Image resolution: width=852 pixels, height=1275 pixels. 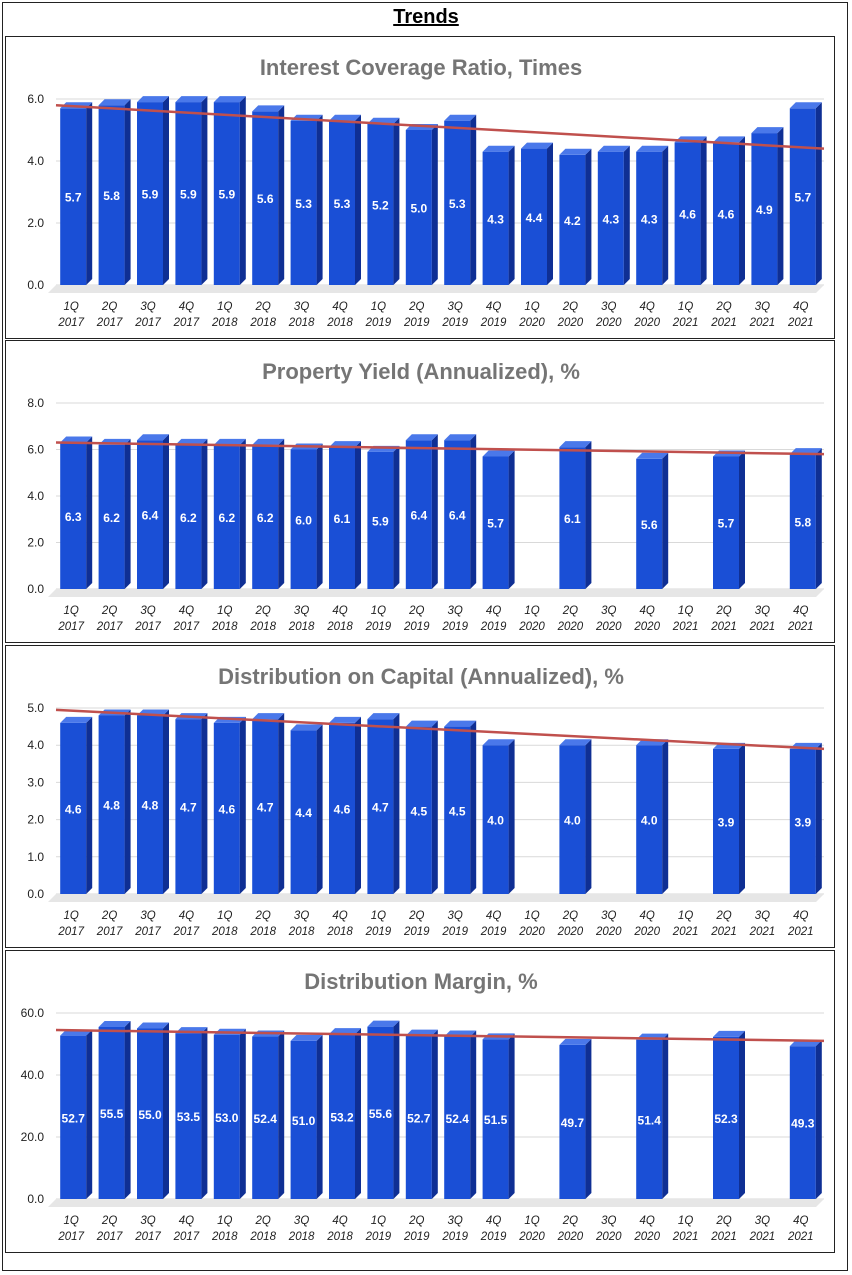 I want to click on data-label: 3.9, so click(x=726, y=822).